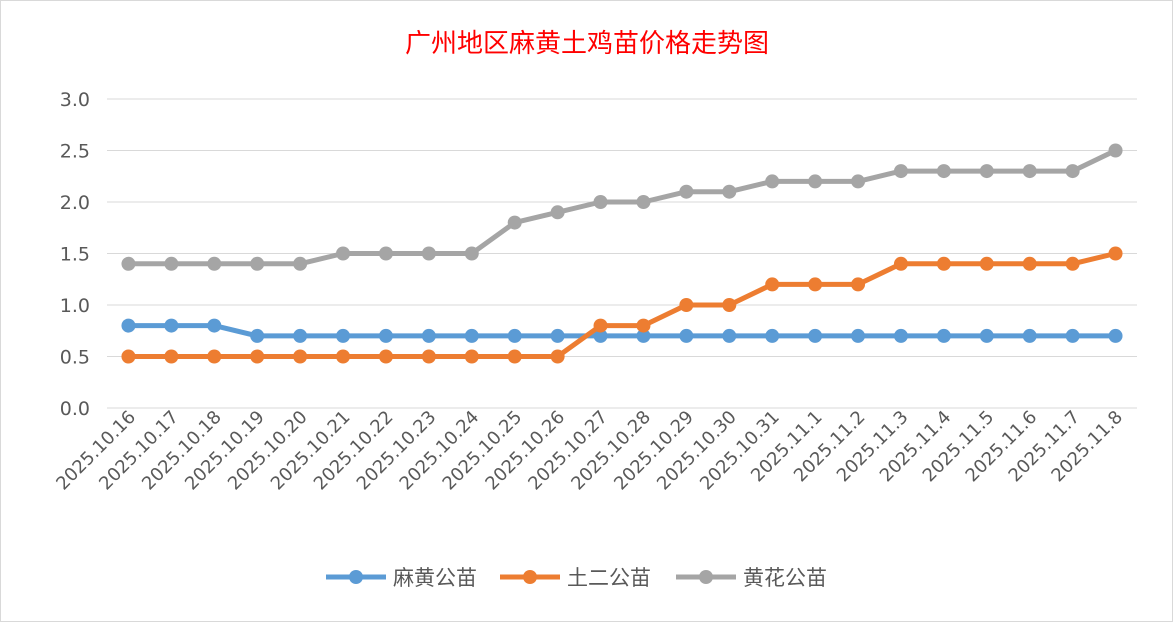 The image size is (1174, 623). I want to click on y-tick-label: 0.0, so click(75, 409).